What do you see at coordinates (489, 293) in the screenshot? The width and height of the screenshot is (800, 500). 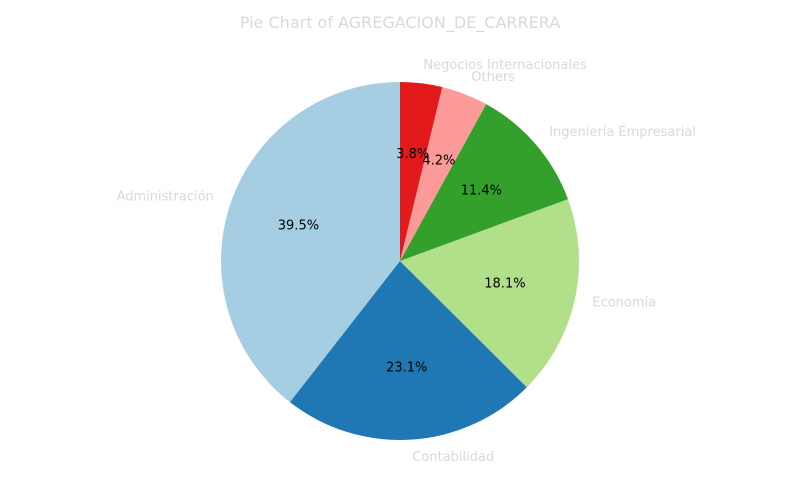 I see `pie-slice-economia` at bounding box center [489, 293].